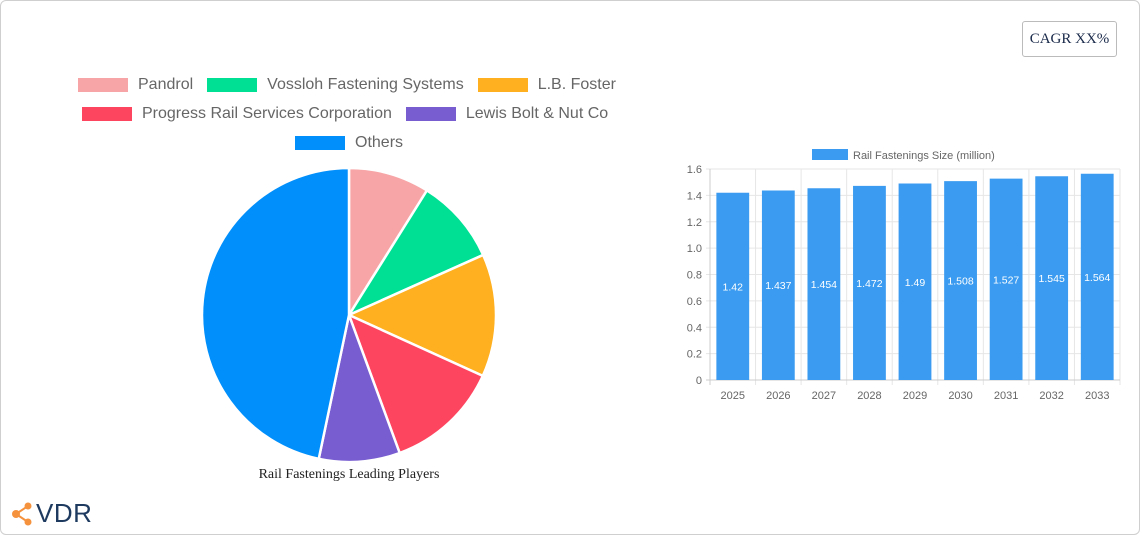 Image resolution: width=1140 pixels, height=535 pixels. I want to click on legend-item-lb-foster: L.B. Foster, so click(546, 85).